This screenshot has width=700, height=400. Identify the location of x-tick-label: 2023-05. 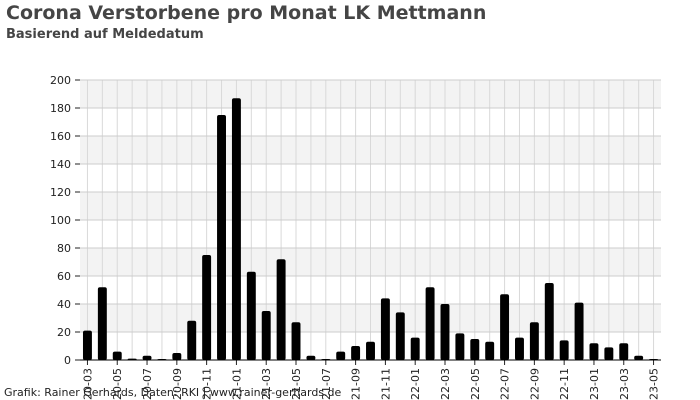
(654, 384).